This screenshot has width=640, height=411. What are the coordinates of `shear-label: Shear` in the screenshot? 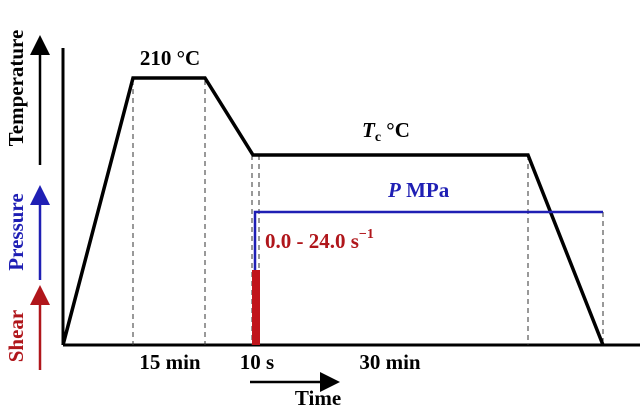 It's located at (16, 336).